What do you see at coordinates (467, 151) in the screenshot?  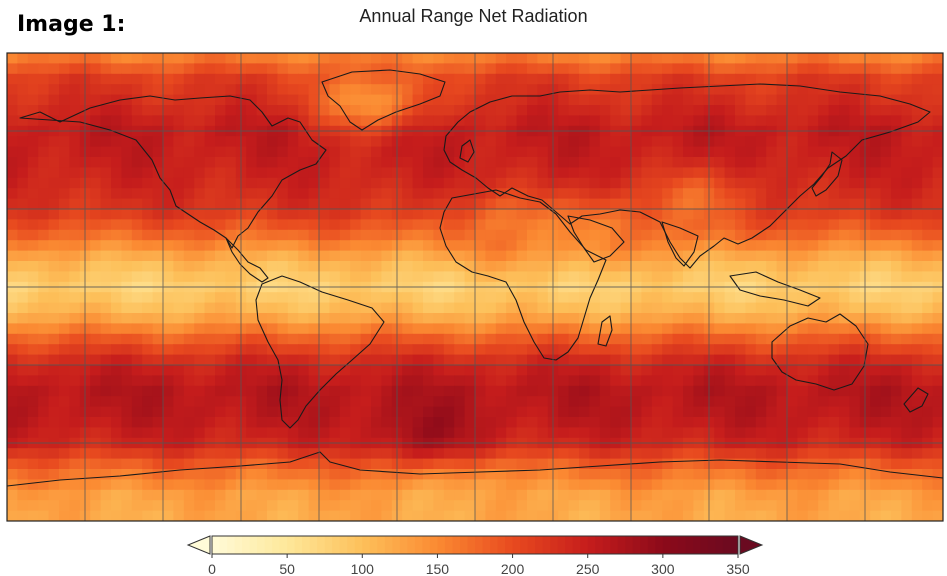 I see `uk-coast` at bounding box center [467, 151].